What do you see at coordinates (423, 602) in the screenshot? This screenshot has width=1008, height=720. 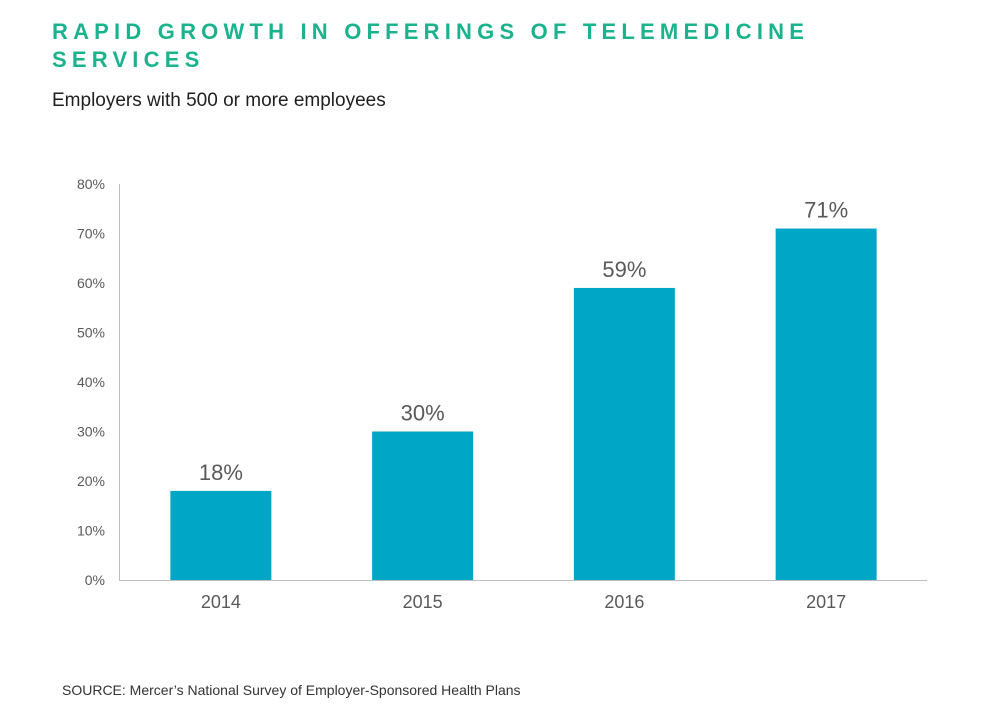 I see `x-tick-label: 2015` at bounding box center [423, 602].